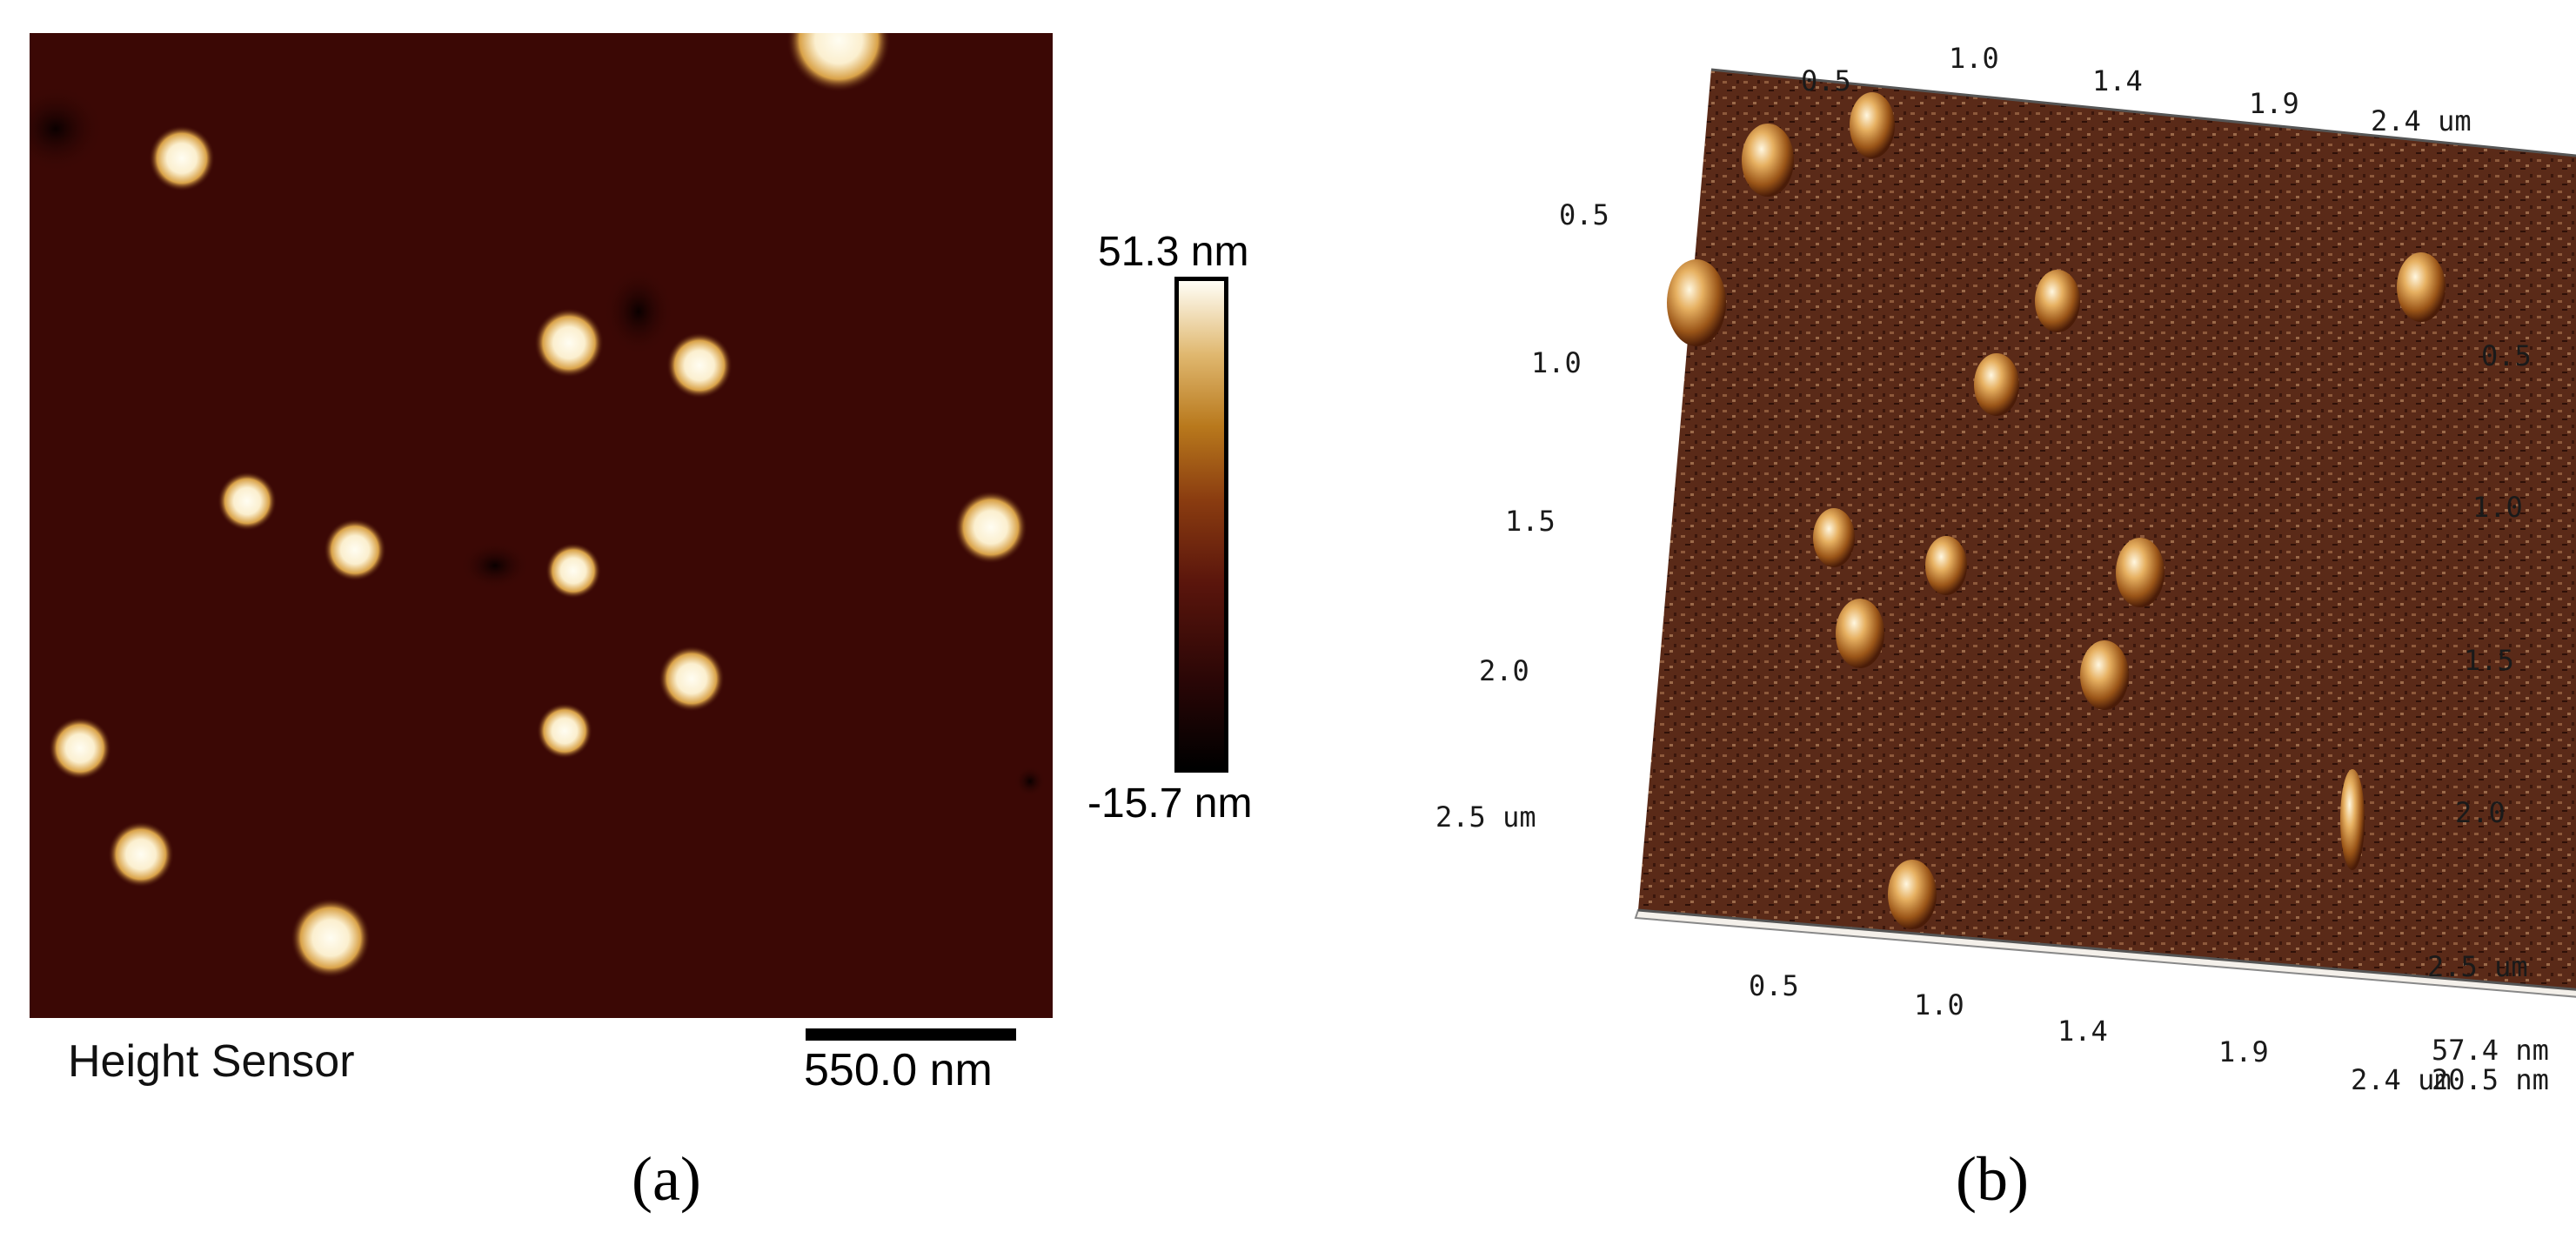 The width and height of the screenshot is (2576, 1239). I want to click on height-colorbar, so click(1201, 525).